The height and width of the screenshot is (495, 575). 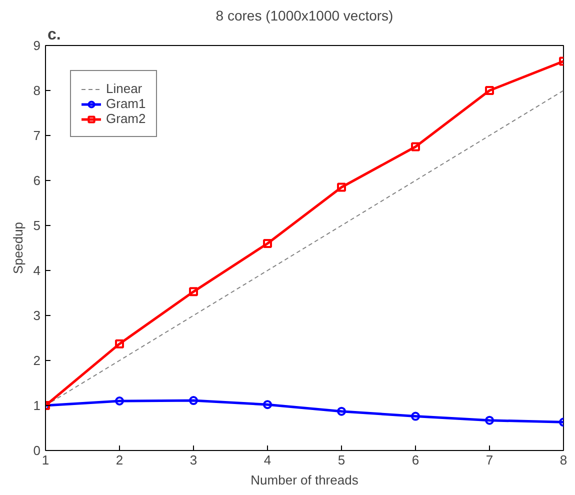 What do you see at coordinates (564, 460) in the screenshot?
I see `x-tick-label: 8` at bounding box center [564, 460].